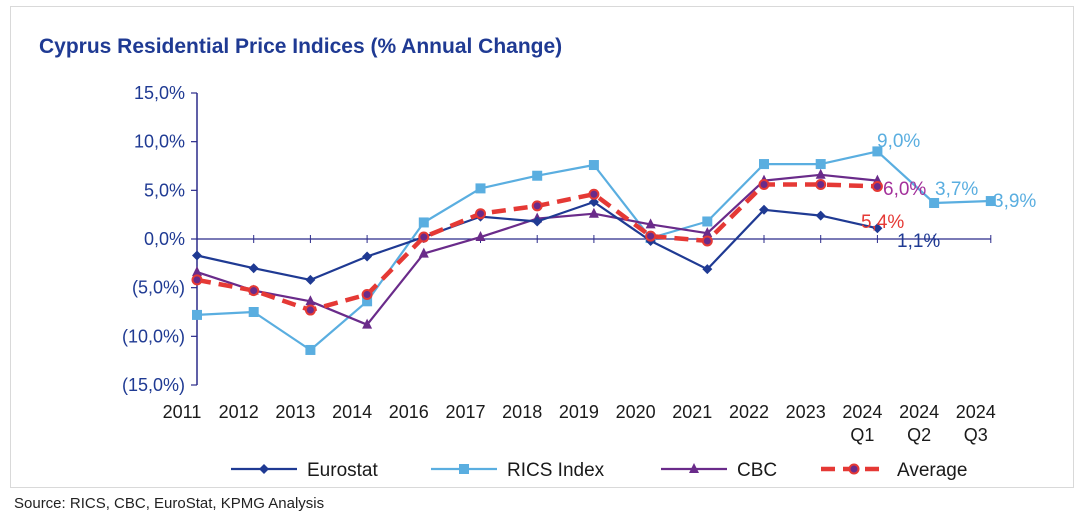 The image size is (1080, 523). Describe the element at coordinates (153, 385) in the screenshot. I see `y-tick-label: (15,0%)` at that location.